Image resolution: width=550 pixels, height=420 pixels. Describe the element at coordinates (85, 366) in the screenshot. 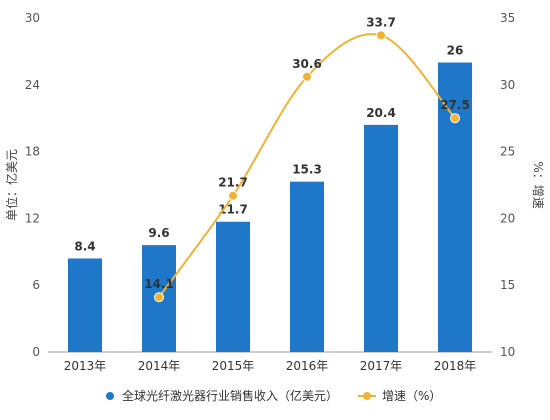

I see `x-tick-label: 2013年` at that location.